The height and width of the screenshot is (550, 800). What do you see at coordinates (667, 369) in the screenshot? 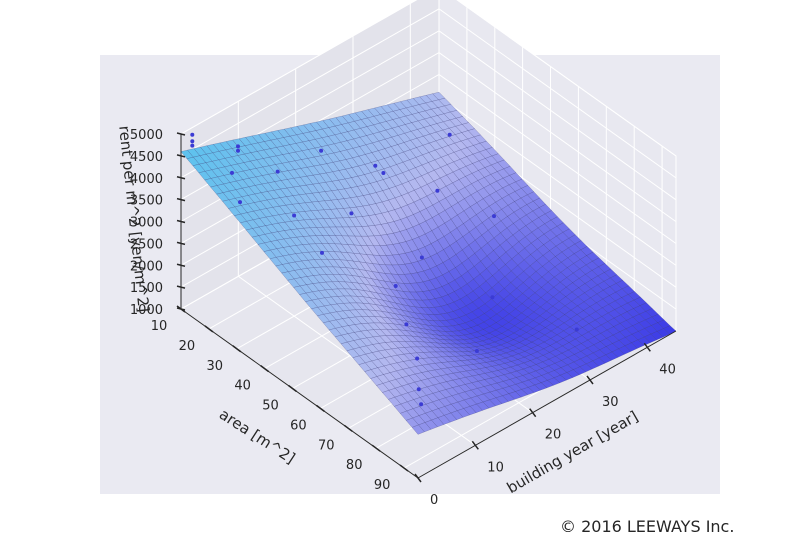
I see `x-tick-label: 40` at bounding box center [667, 369].